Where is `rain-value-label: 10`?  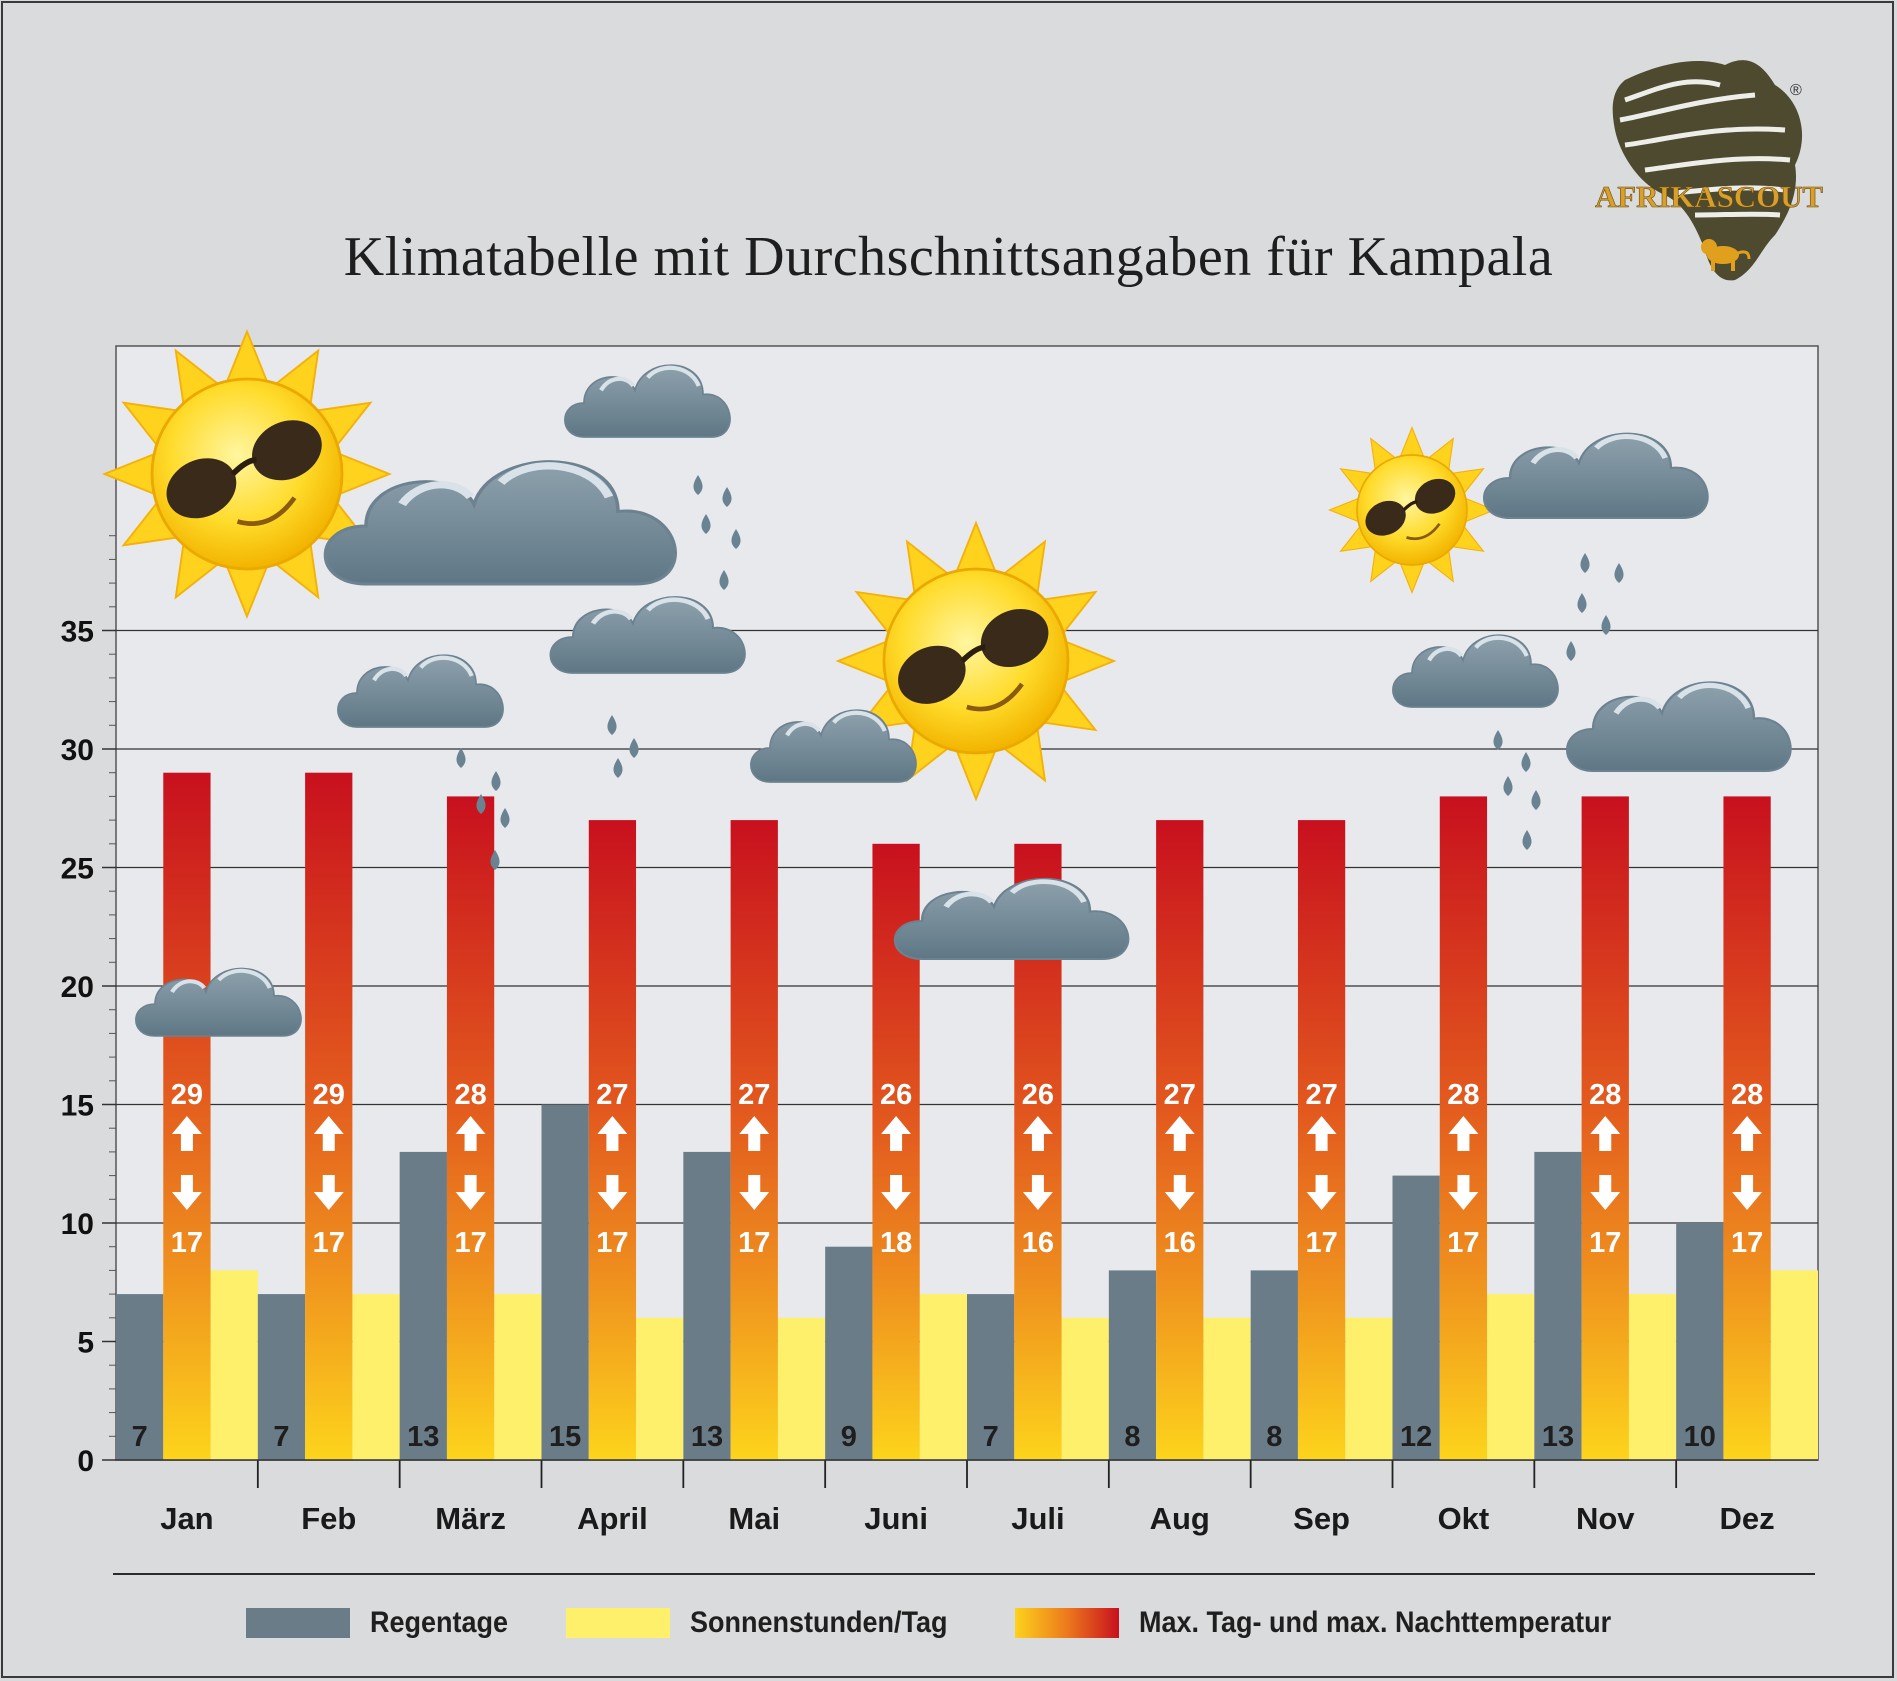 rain-value-label: 10 is located at coordinates (1700, 1437).